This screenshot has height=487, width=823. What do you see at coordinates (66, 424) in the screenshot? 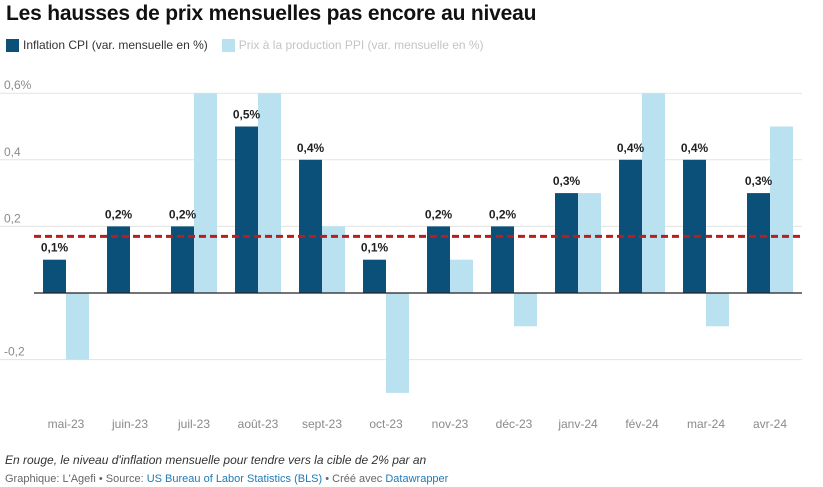
I see `x-tick-label: mai-23` at bounding box center [66, 424].